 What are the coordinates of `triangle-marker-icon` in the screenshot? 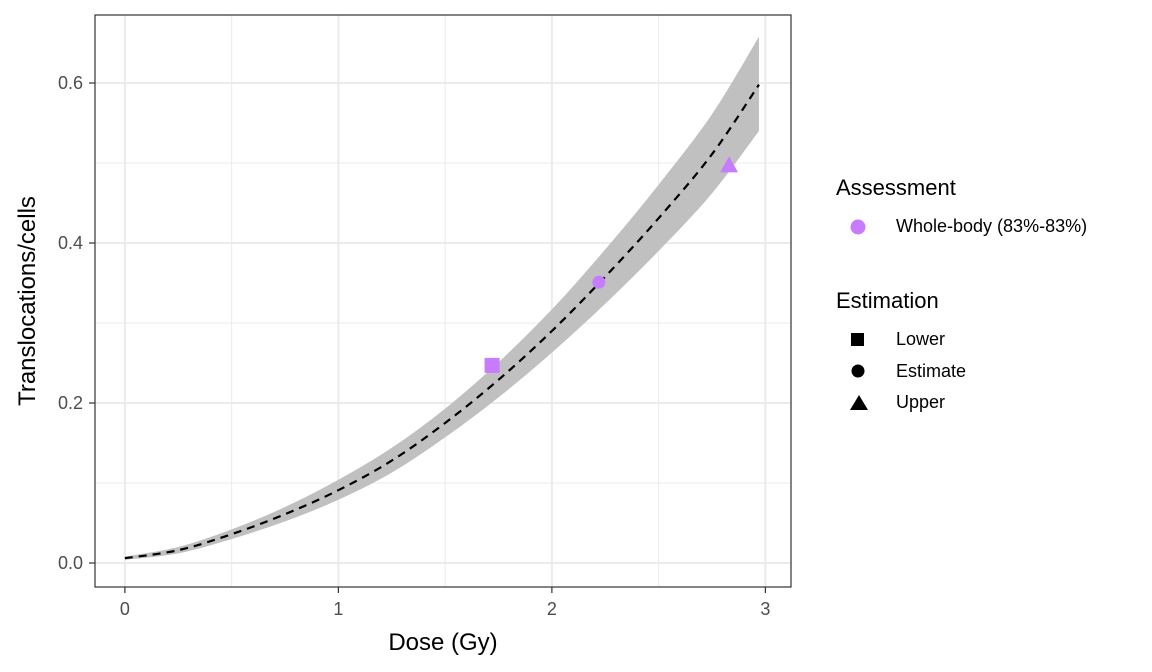 It's located at (858, 403).